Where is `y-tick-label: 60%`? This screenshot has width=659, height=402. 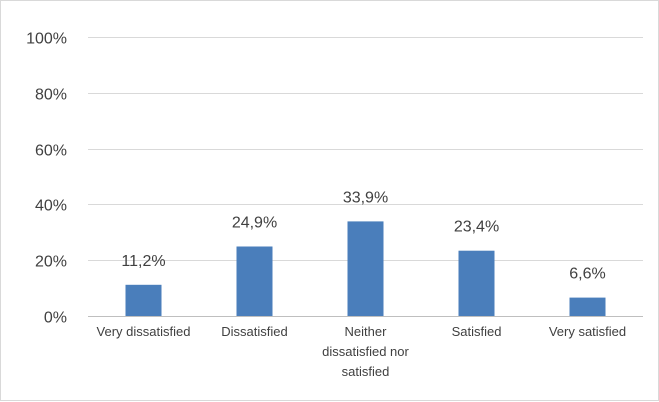
y-tick-label: 60% is located at coordinates (51, 151).